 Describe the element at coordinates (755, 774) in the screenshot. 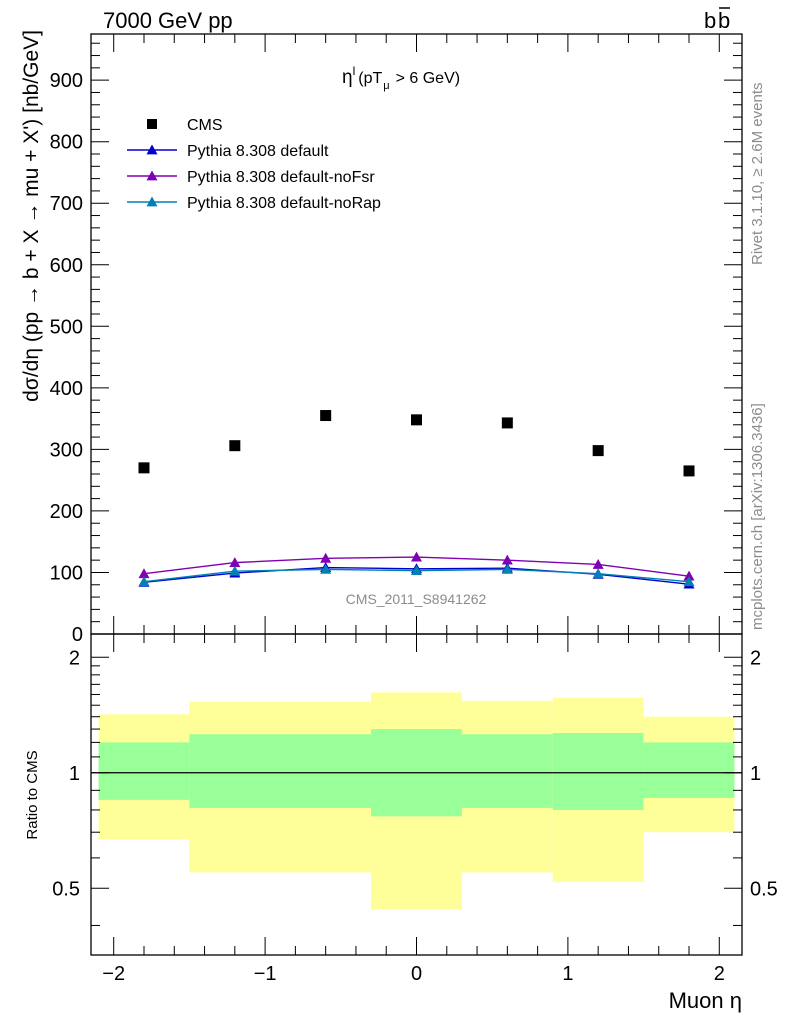

I see `ratio-y-tick-label-right: 1` at that location.